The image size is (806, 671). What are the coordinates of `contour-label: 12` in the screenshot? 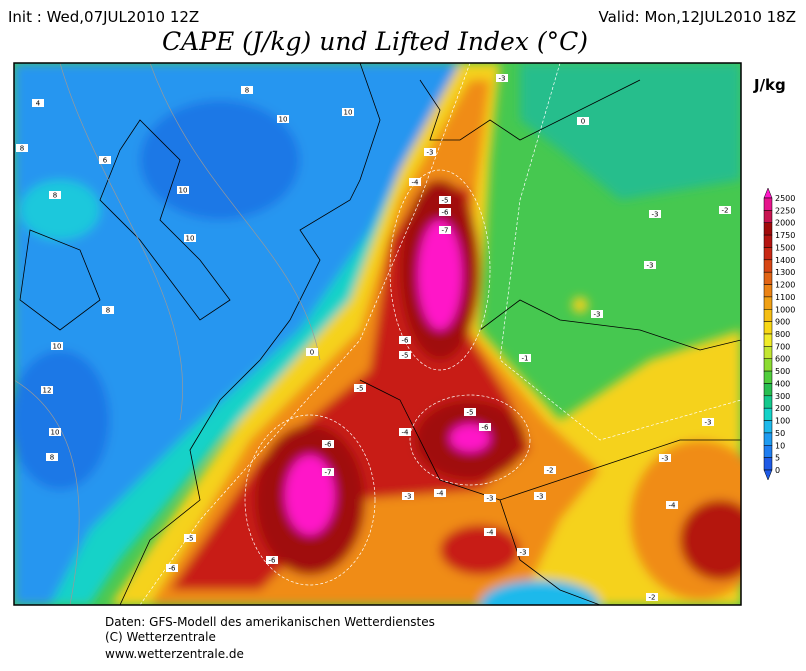 It's located at (47, 391).